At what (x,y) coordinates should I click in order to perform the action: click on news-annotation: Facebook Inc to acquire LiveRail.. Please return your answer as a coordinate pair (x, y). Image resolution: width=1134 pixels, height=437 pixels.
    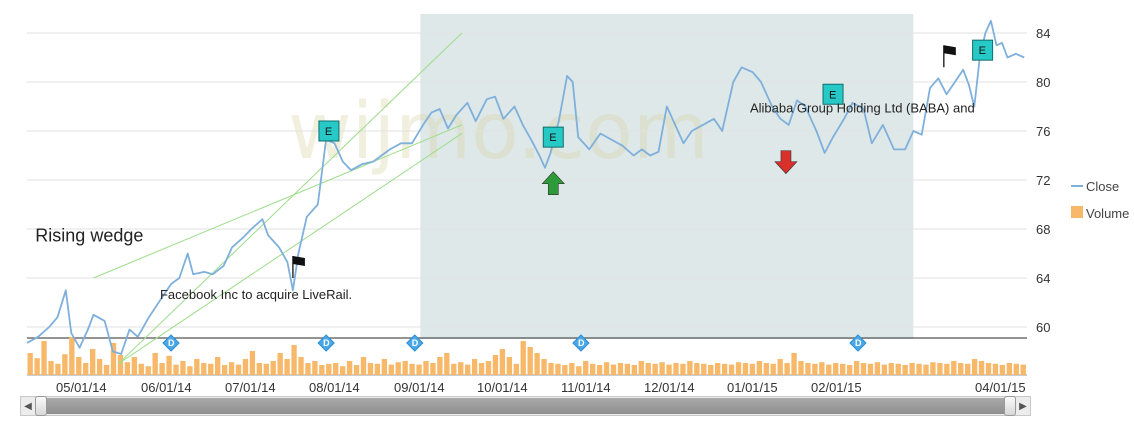
    Looking at the image, I should click on (256, 294).